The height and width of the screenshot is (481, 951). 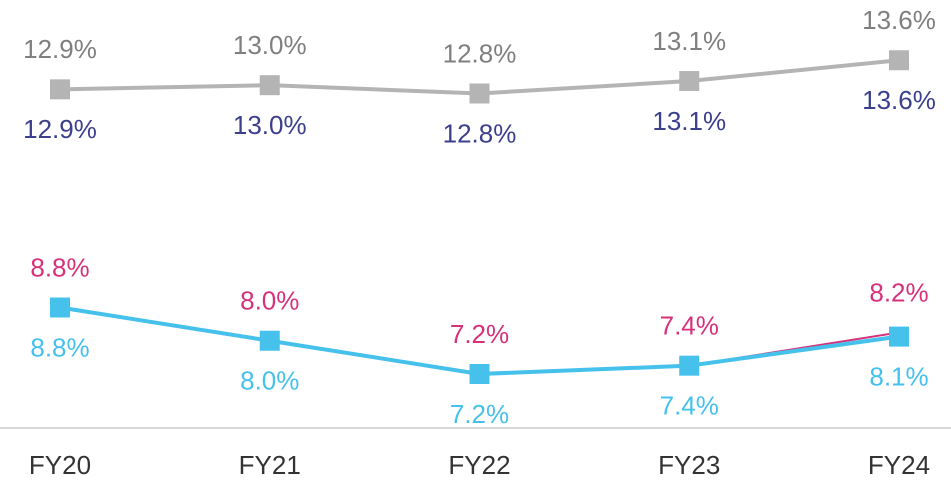 What do you see at coordinates (689, 465) in the screenshot?
I see `x-tick-label: FY23` at bounding box center [689, 465].